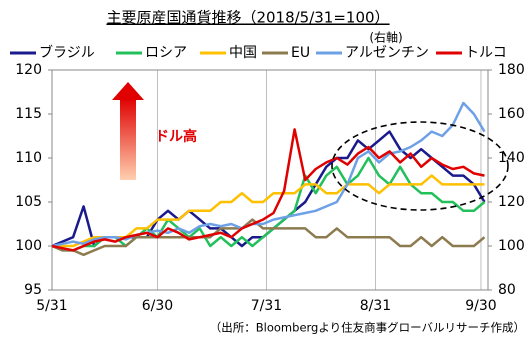  Describe the element at coordinates (28, 158) in the screenshot. I see `y-tick-label: 110` at that location.